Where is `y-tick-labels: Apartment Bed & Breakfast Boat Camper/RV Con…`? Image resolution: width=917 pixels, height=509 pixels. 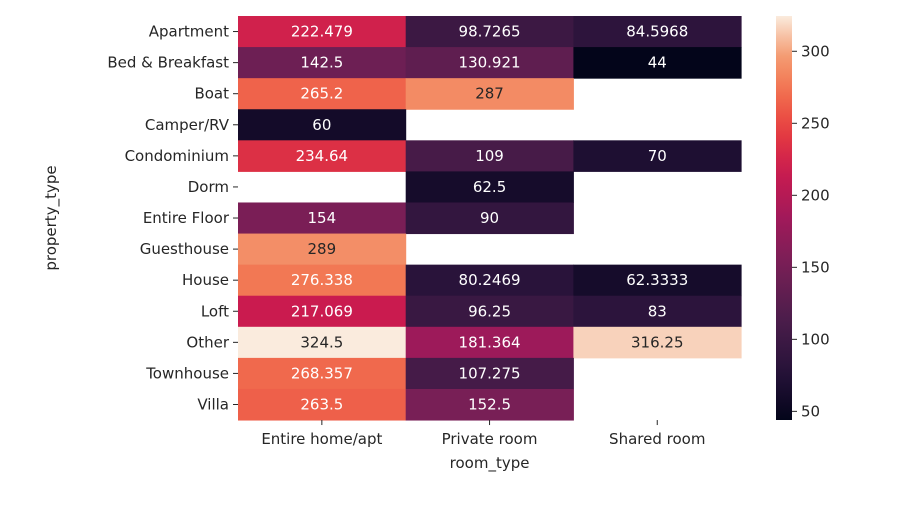
y-tick-labels: Apartment Bed & Breakfast Boat Camper/RV Con… is located at coordinates (172, 218).